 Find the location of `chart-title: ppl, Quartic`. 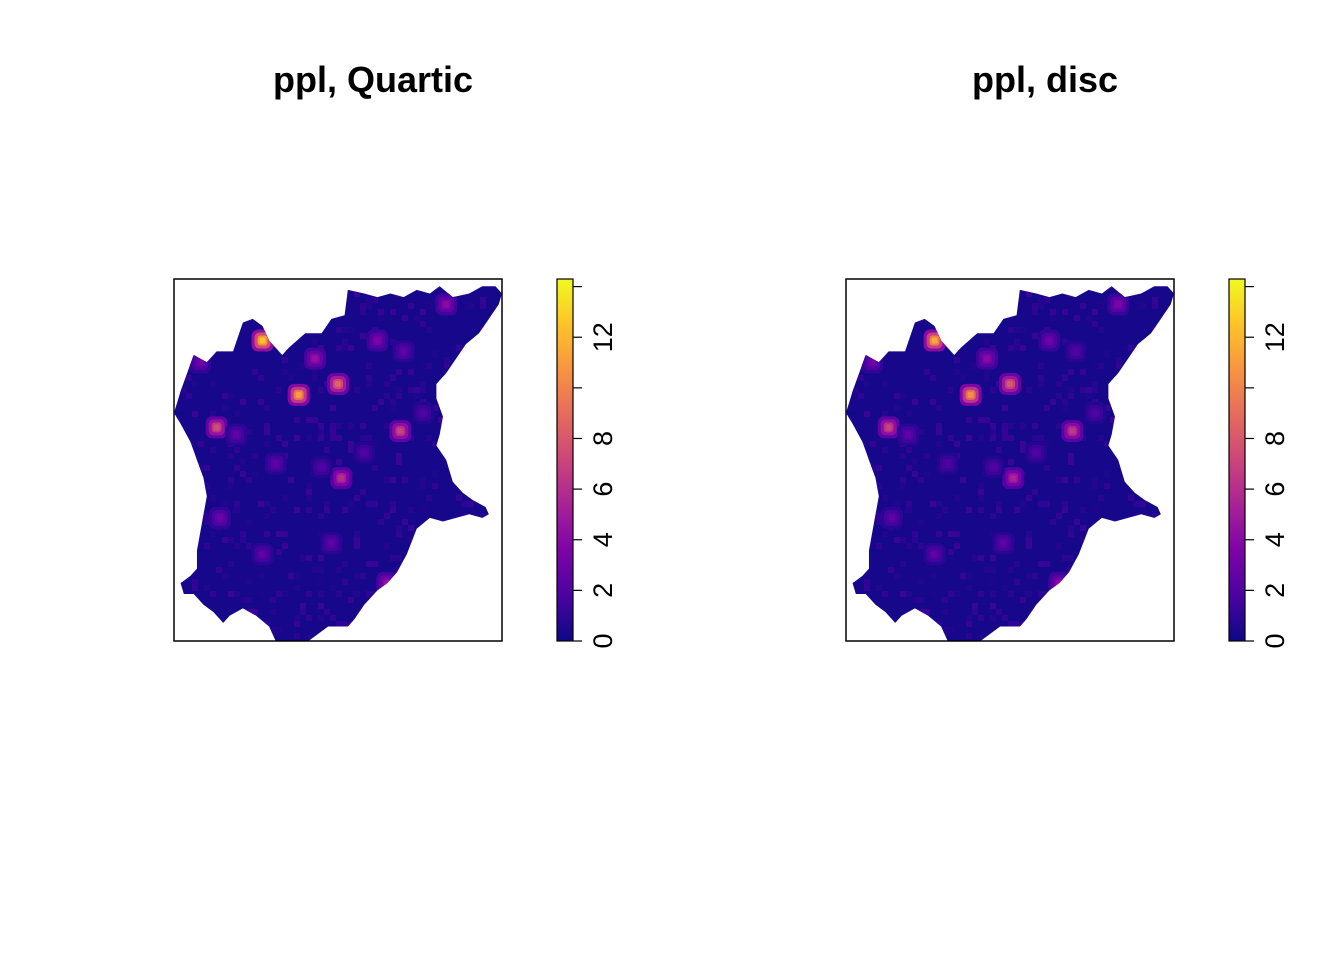

chart-title: ppl, Quartic is located at coordinates (373, 79).